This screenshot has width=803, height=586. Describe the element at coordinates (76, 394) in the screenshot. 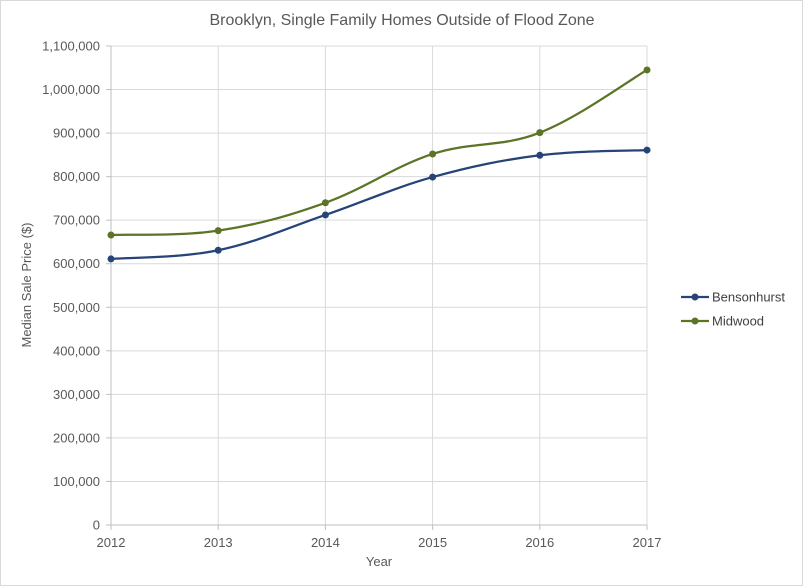

I see `y-tick-label: 300,000` at that location.